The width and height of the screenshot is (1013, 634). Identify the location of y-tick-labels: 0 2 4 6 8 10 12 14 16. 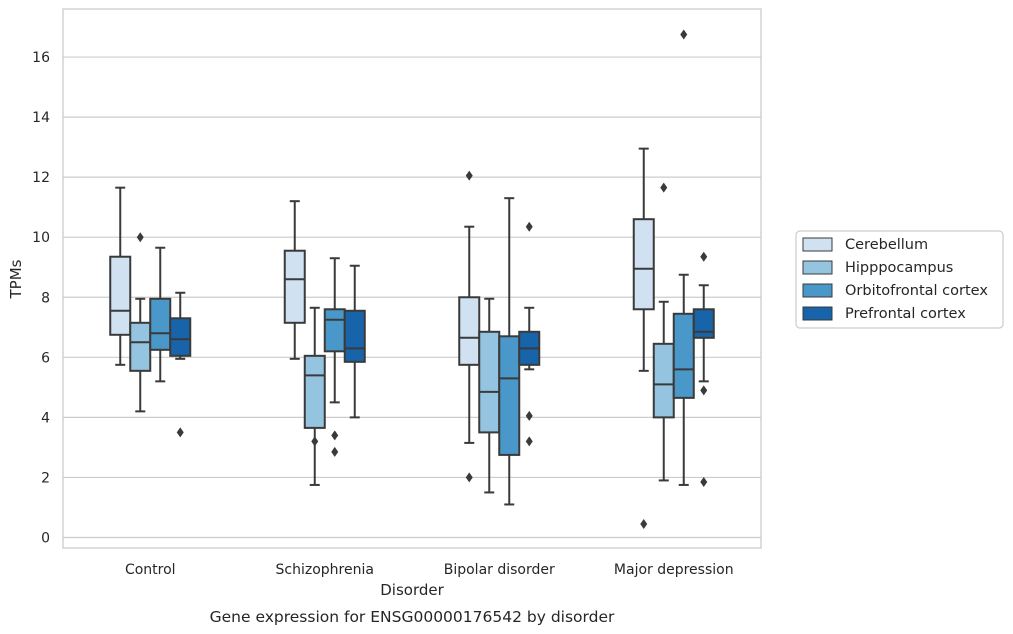
(41, 298).